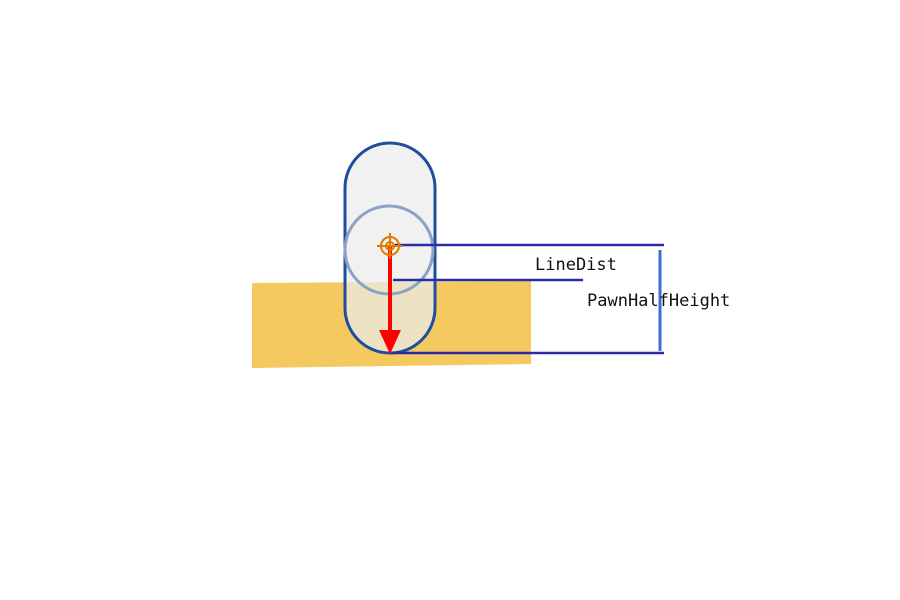 The width and height of the screenshot is (900, 600). I want to click on label-line-dist: LineDist, so click(576, 265).